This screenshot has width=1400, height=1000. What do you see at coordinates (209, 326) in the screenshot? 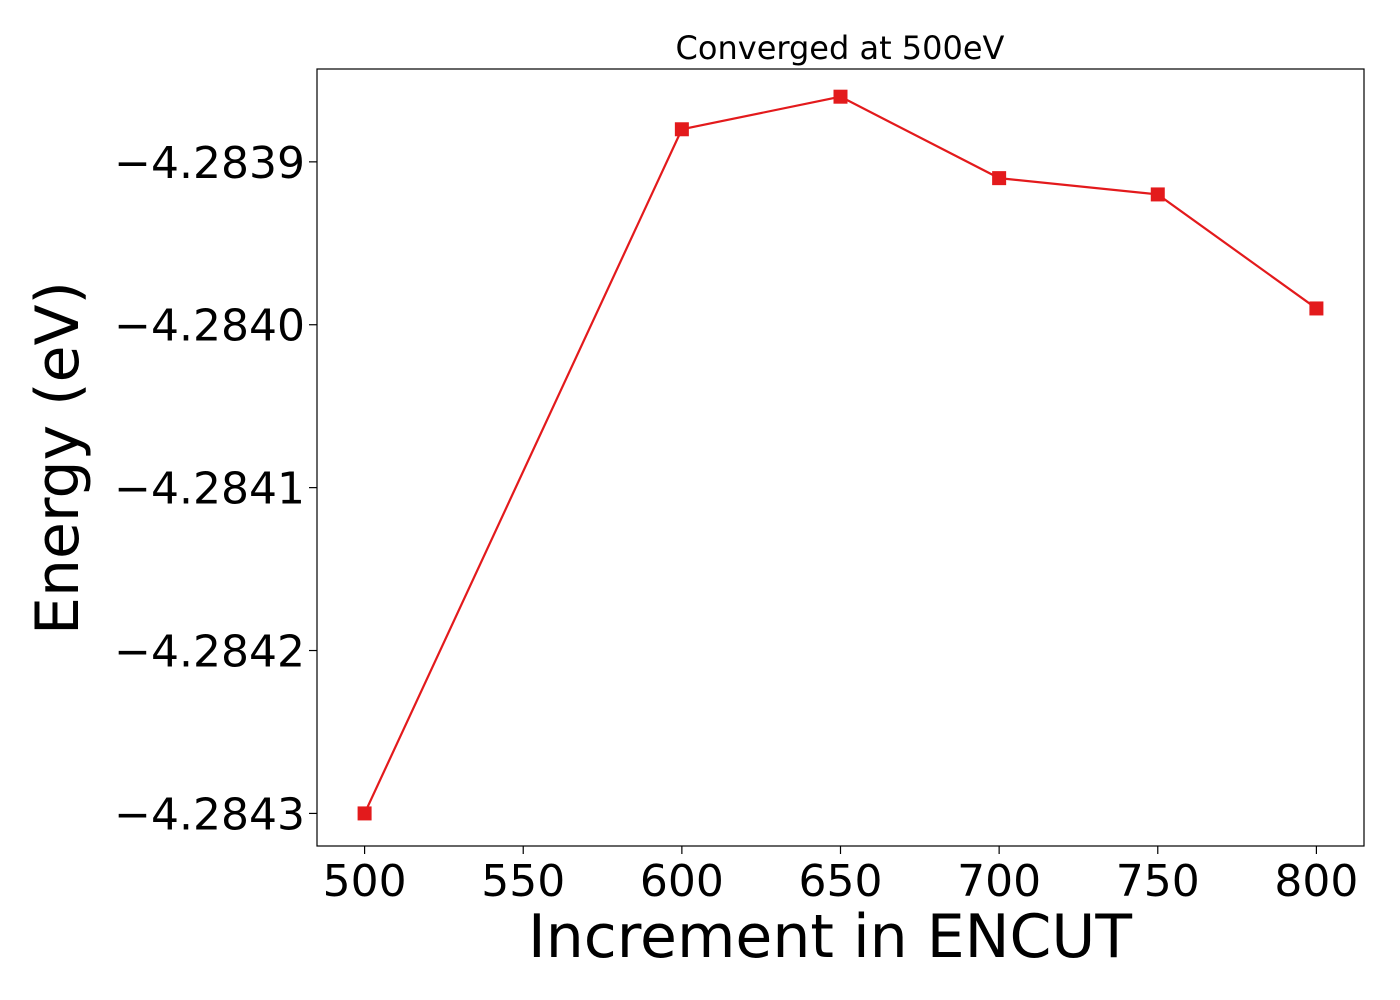
I see `y-tick-label: −4.2840` at bounding box center [209, 326].